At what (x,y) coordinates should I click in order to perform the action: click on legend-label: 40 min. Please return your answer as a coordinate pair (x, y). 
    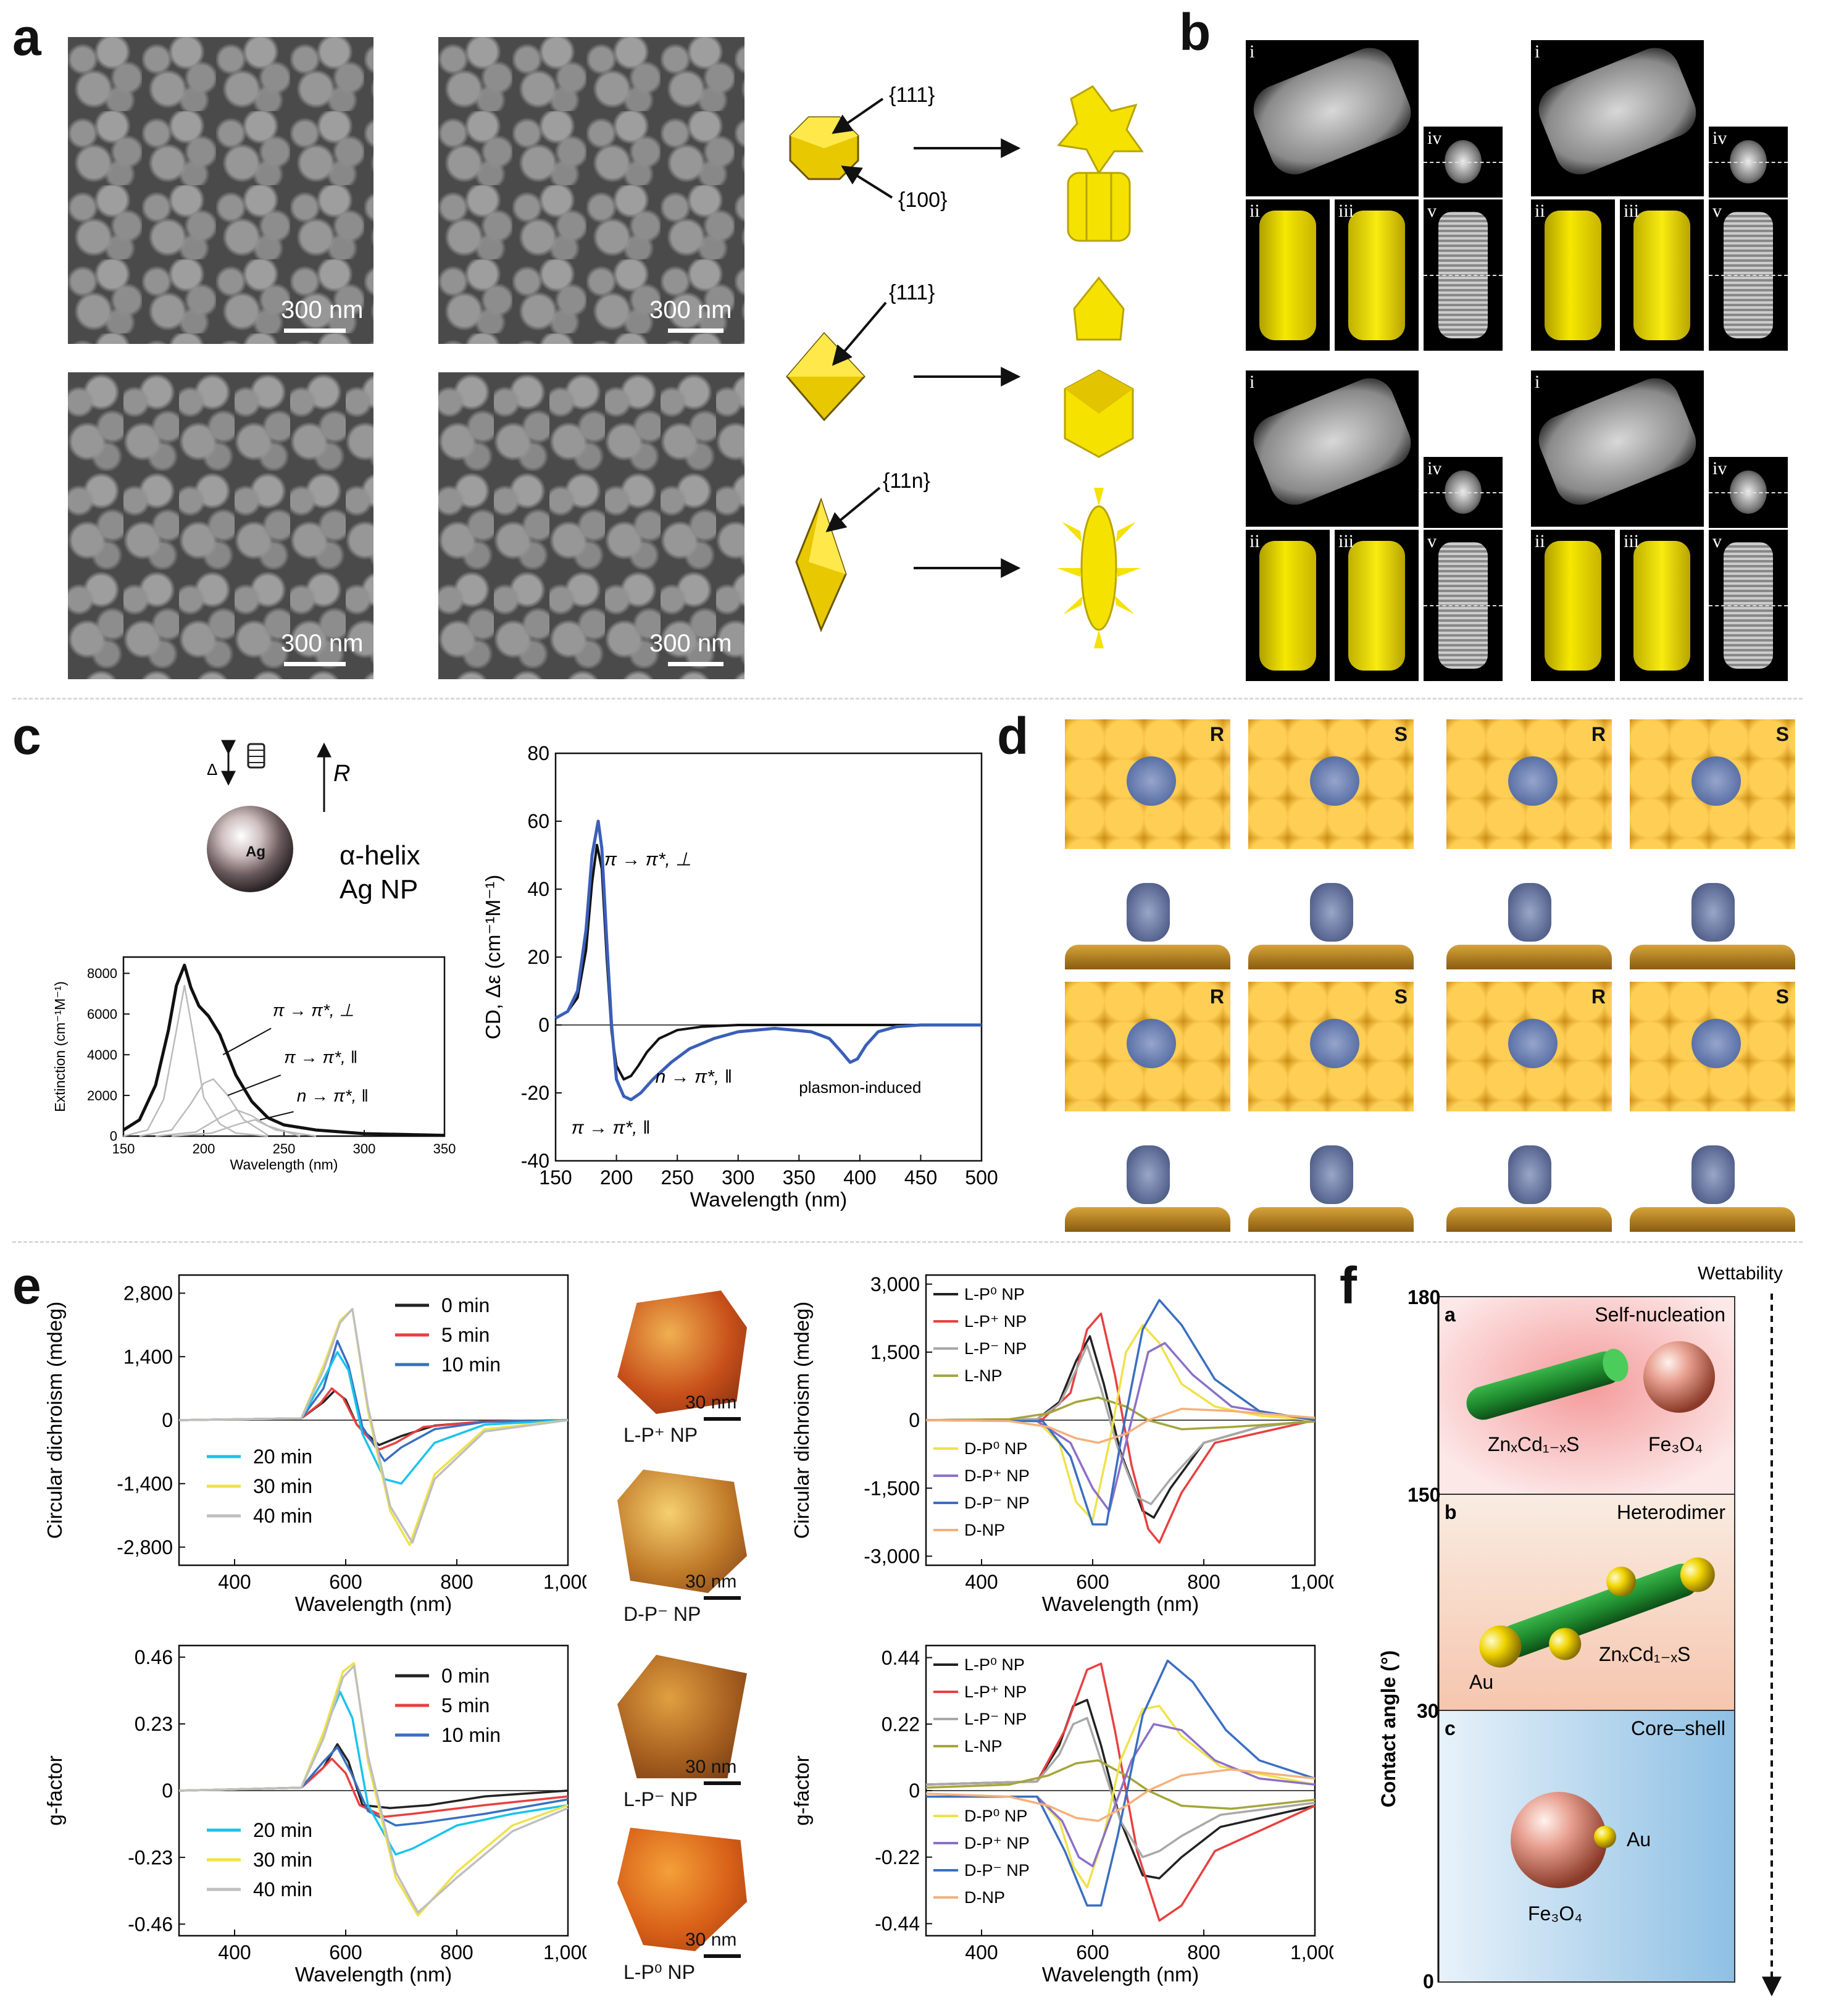
    Looking at the image, I should click on (282, 1516).